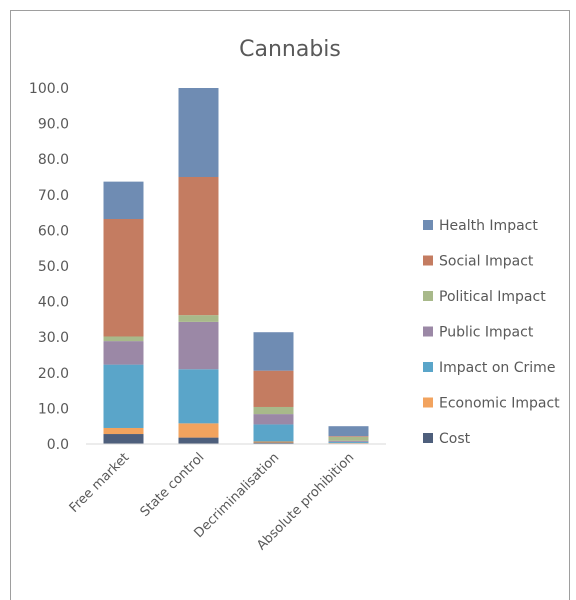  What do you see at coordinates (492, 297) in the screenshot?
I see `legend-label: Political Impact` at bounding box center [492, 297].